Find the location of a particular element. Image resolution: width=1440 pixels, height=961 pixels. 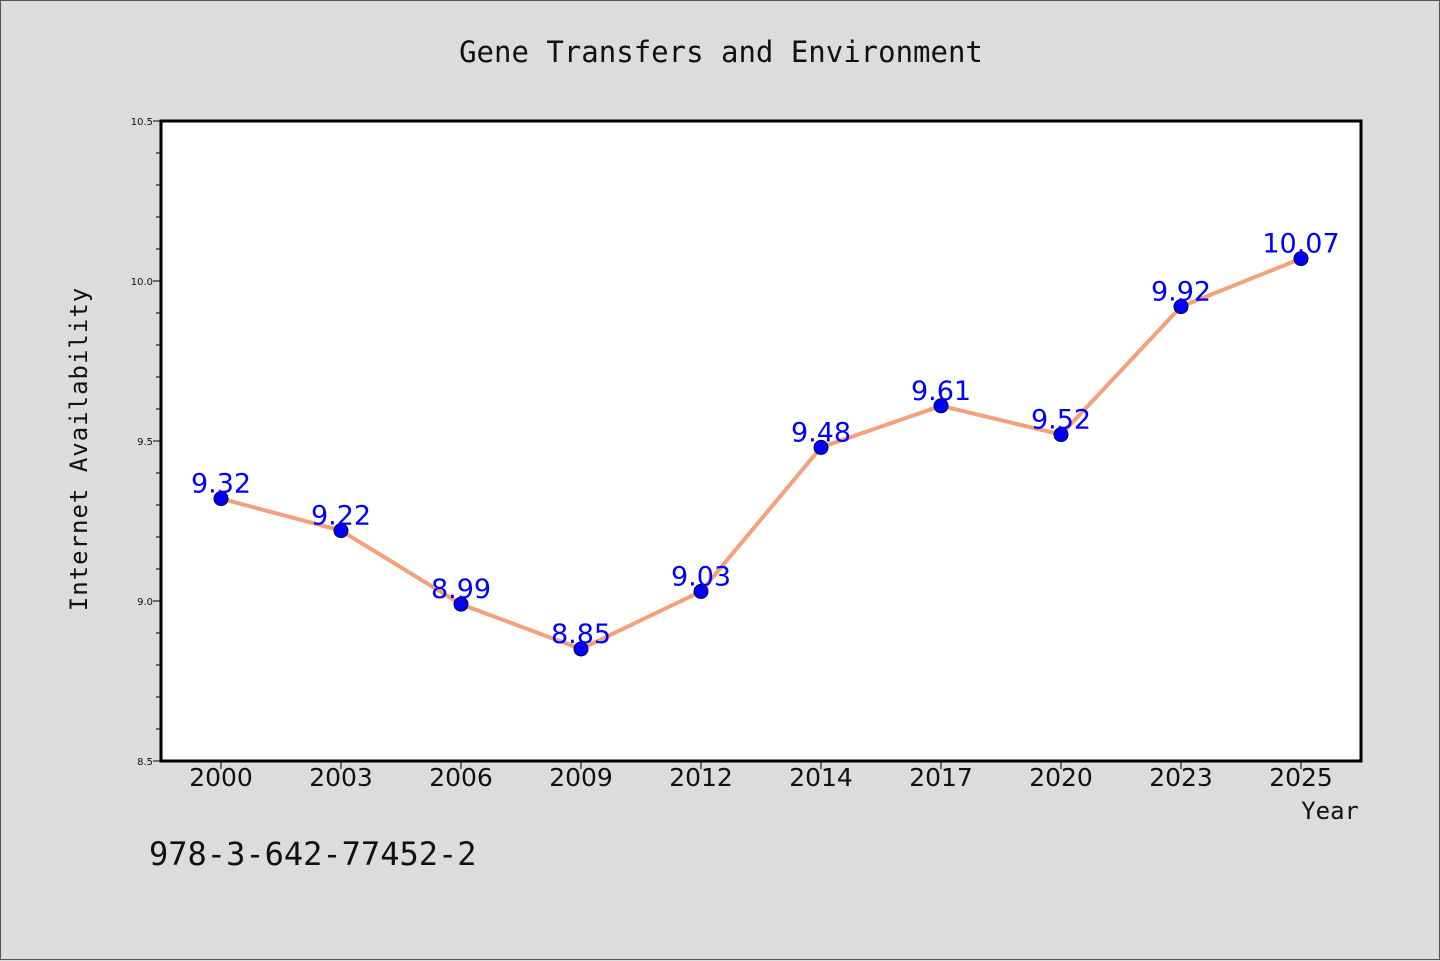

x-tick-label: 2012 is located at coordinates (701, 777).